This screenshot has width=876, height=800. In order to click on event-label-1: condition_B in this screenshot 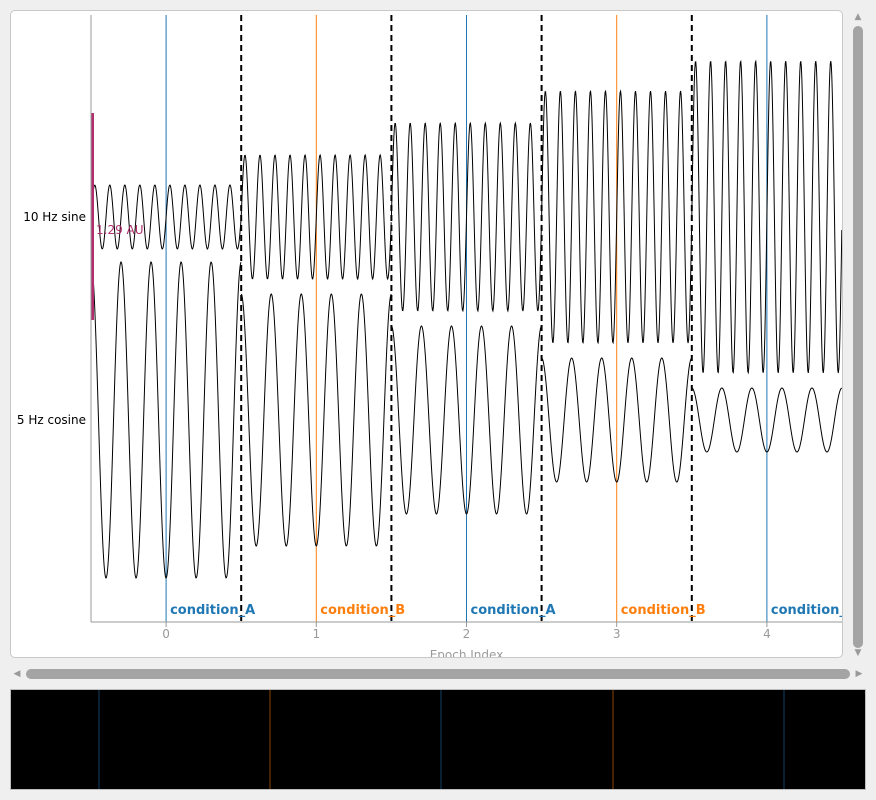, I will do `click(362, 610)`.